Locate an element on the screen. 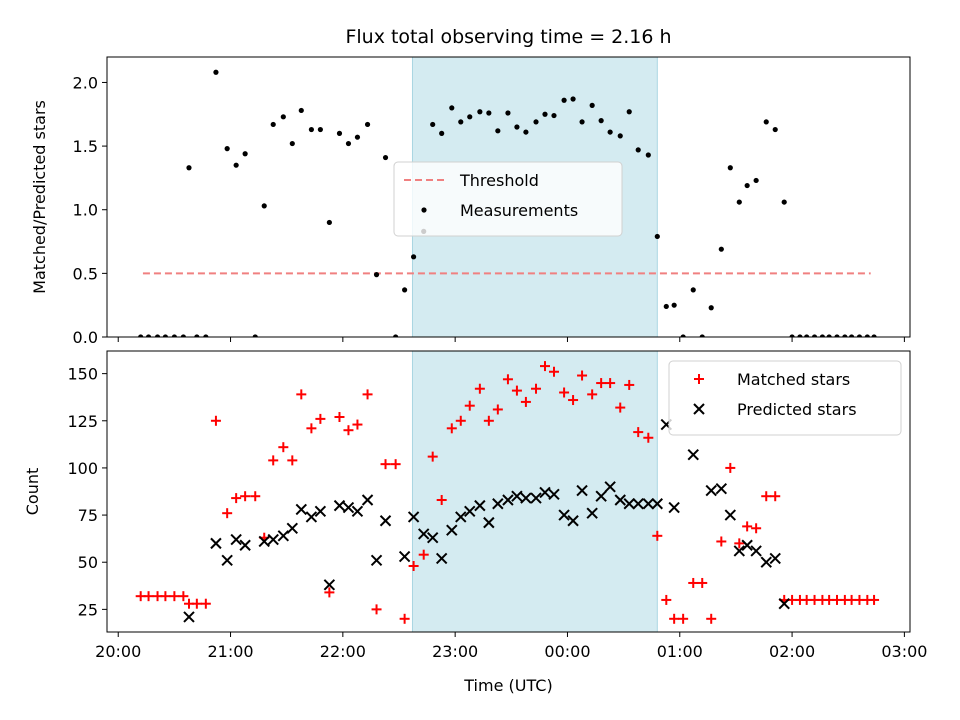  x-tick-label: 22:00 is located at coordinates (343, 651).